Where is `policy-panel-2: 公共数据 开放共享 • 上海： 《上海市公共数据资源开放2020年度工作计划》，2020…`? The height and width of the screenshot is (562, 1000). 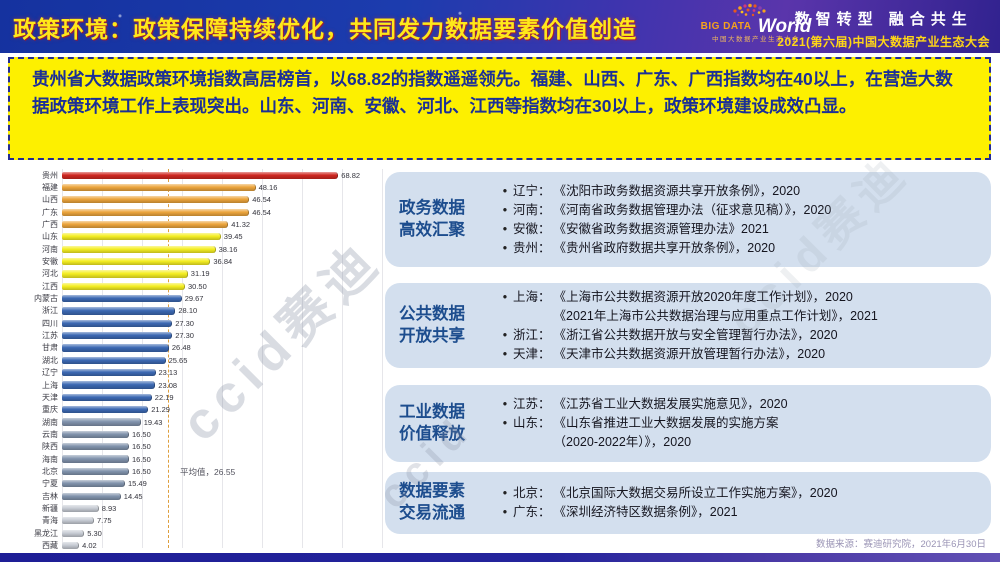 policy-panel-2: 公共数据 开放共享 • 上海： 《上海市公共数据资源开放2020年度工作计划》，2020… is located at coordinates (688, 325).